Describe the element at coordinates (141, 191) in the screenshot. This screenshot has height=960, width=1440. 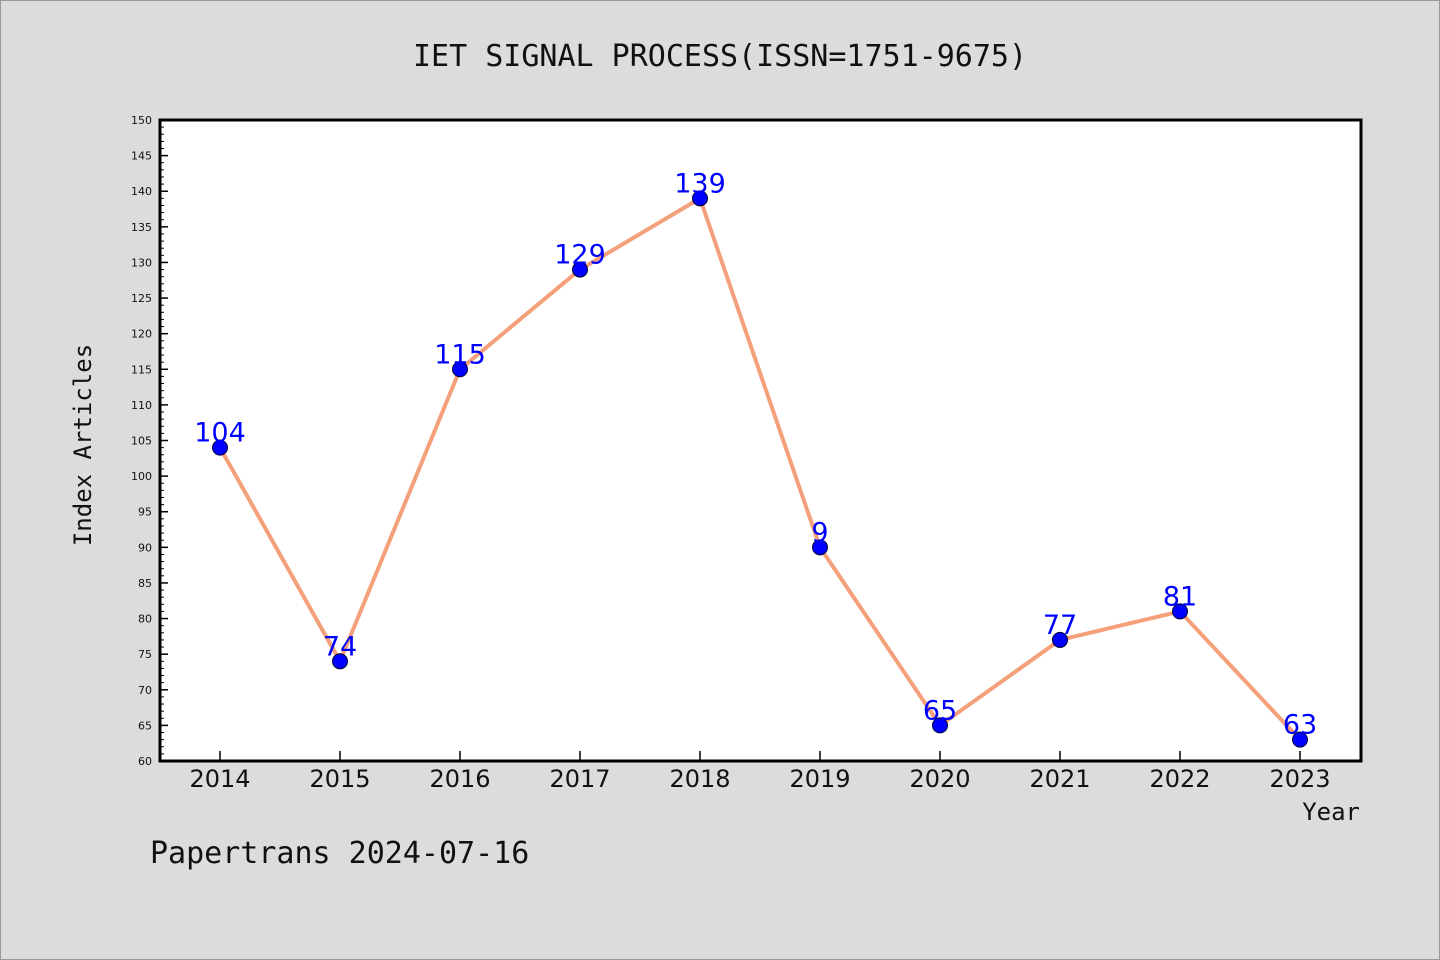
I see `y-tick-label: 140` at that location.